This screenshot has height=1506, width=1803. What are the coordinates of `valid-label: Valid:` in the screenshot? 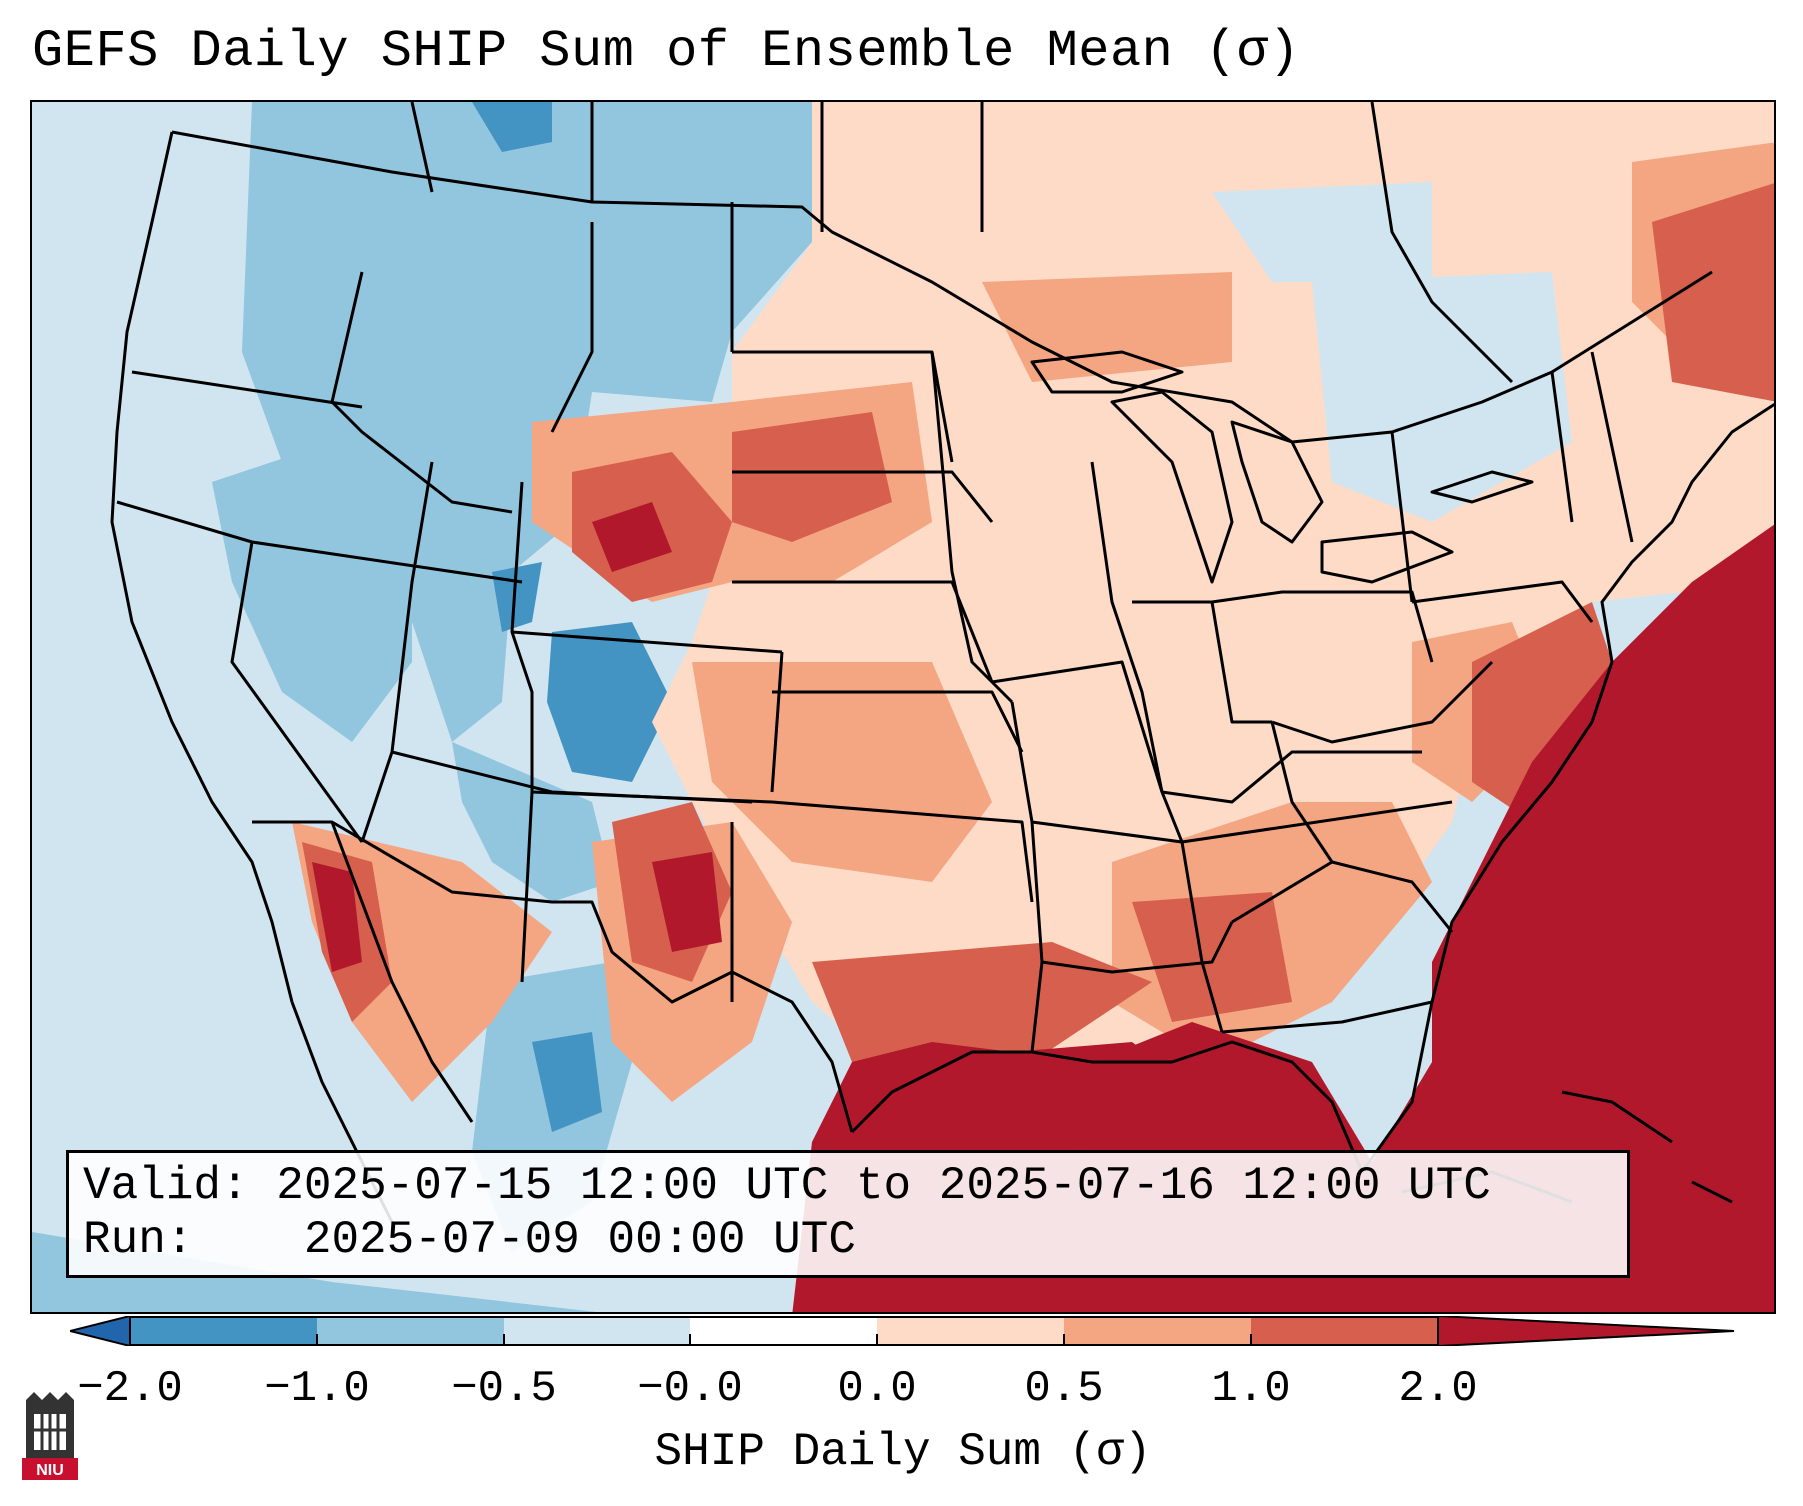 It's located at (166, 1186).